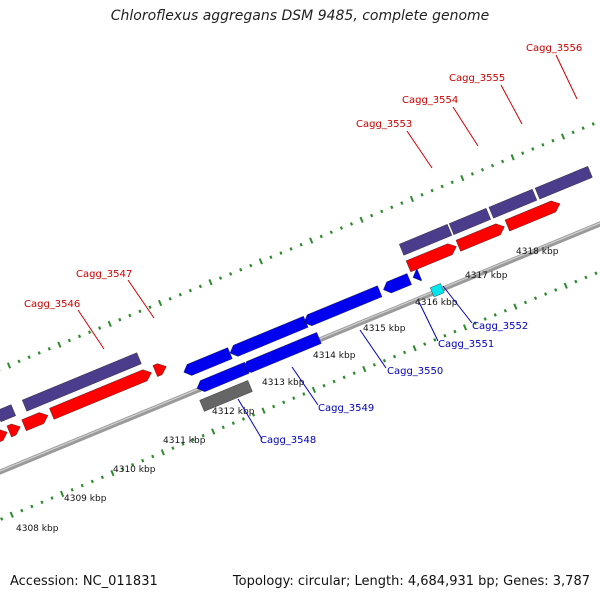 This screenshot has width=600, height=600. Describe the element at coordinates (226, 396) in the screenshot. I see `minus-gray-cds` at that location.